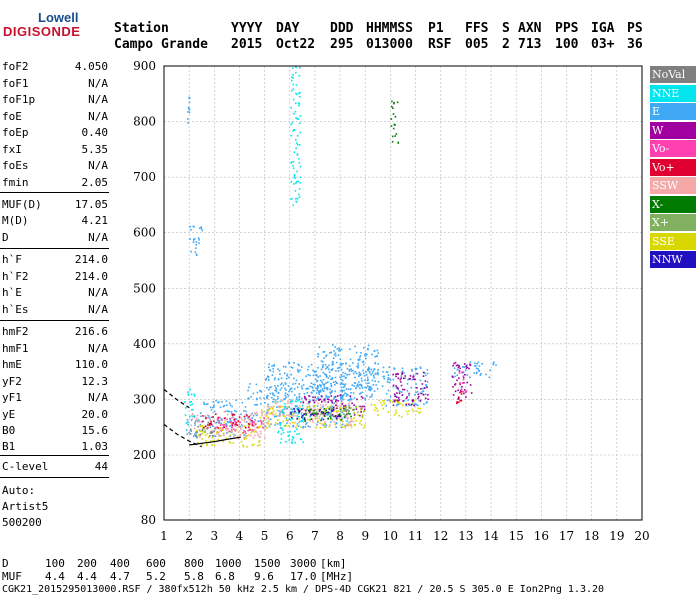 Image resolution: width=700 pixels, height=600 pixels. I want to click on muf-label: MUF, so click(12, 576).